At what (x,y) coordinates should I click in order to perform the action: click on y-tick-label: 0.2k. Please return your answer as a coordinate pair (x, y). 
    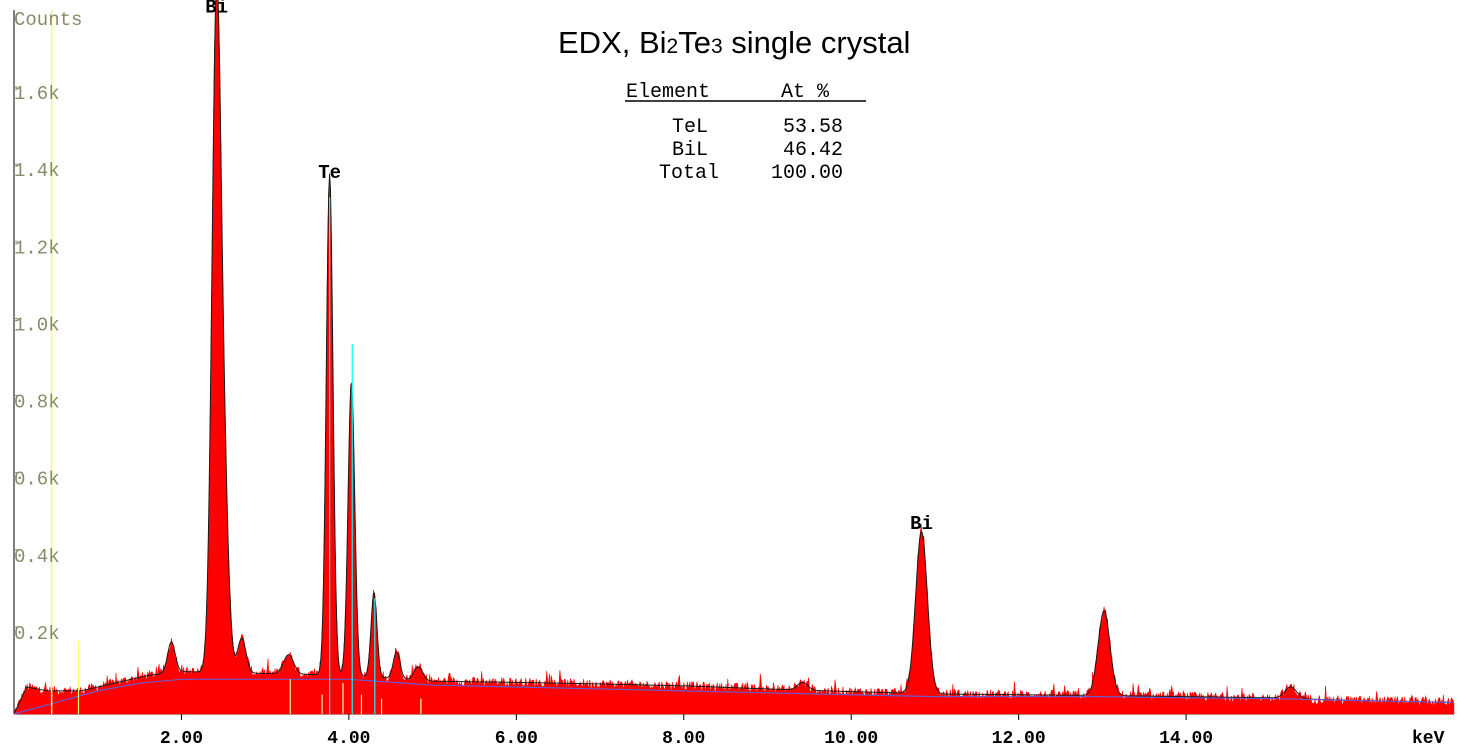
    Looking at the image, I should click on (37, 634).